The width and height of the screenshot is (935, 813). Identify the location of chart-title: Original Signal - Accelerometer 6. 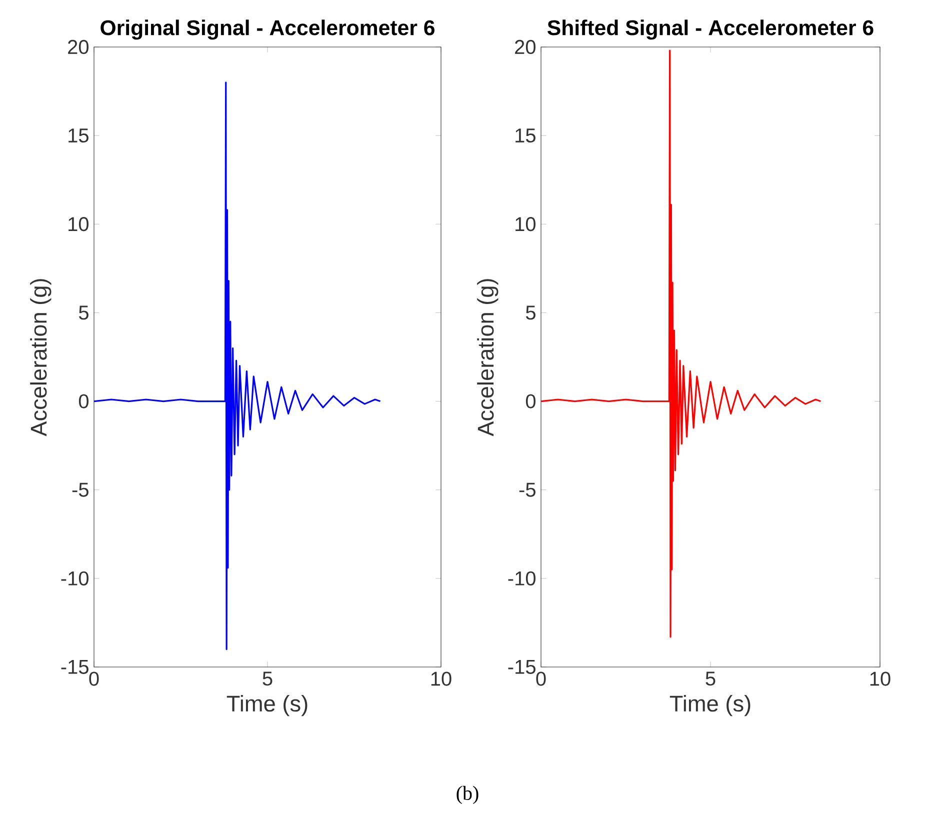
(267, 30).